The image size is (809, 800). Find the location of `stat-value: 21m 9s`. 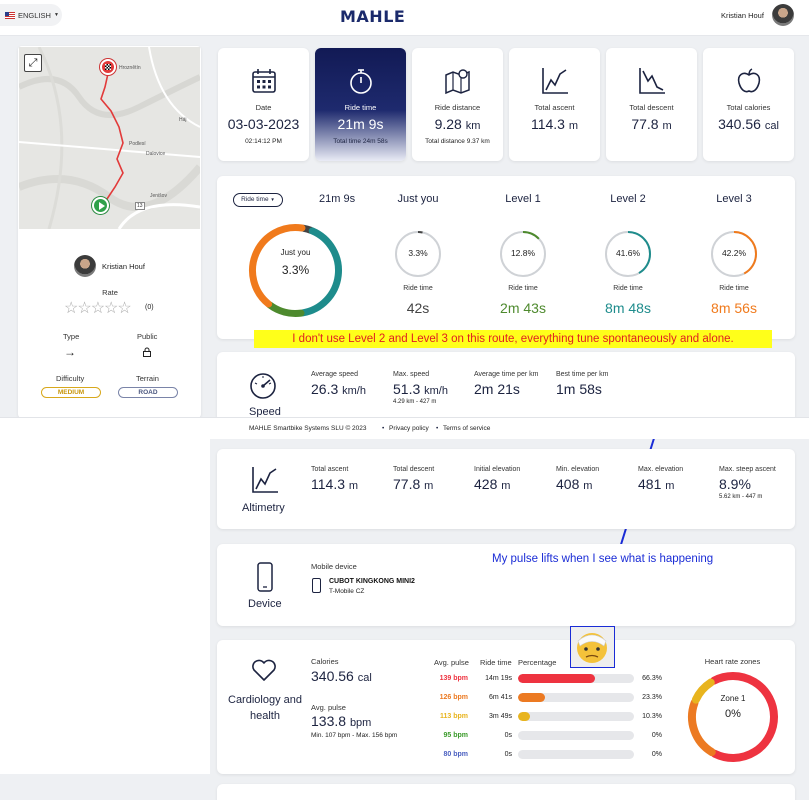

stat-value: 21m 9s is located at coordinates (360, 124).